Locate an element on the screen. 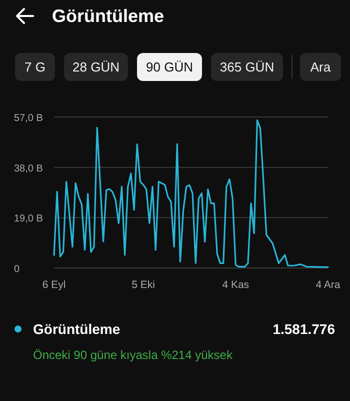 This screenshot has height=401, width=350. y-tick-label: 19,0 B is located at coordinates (29, 219).